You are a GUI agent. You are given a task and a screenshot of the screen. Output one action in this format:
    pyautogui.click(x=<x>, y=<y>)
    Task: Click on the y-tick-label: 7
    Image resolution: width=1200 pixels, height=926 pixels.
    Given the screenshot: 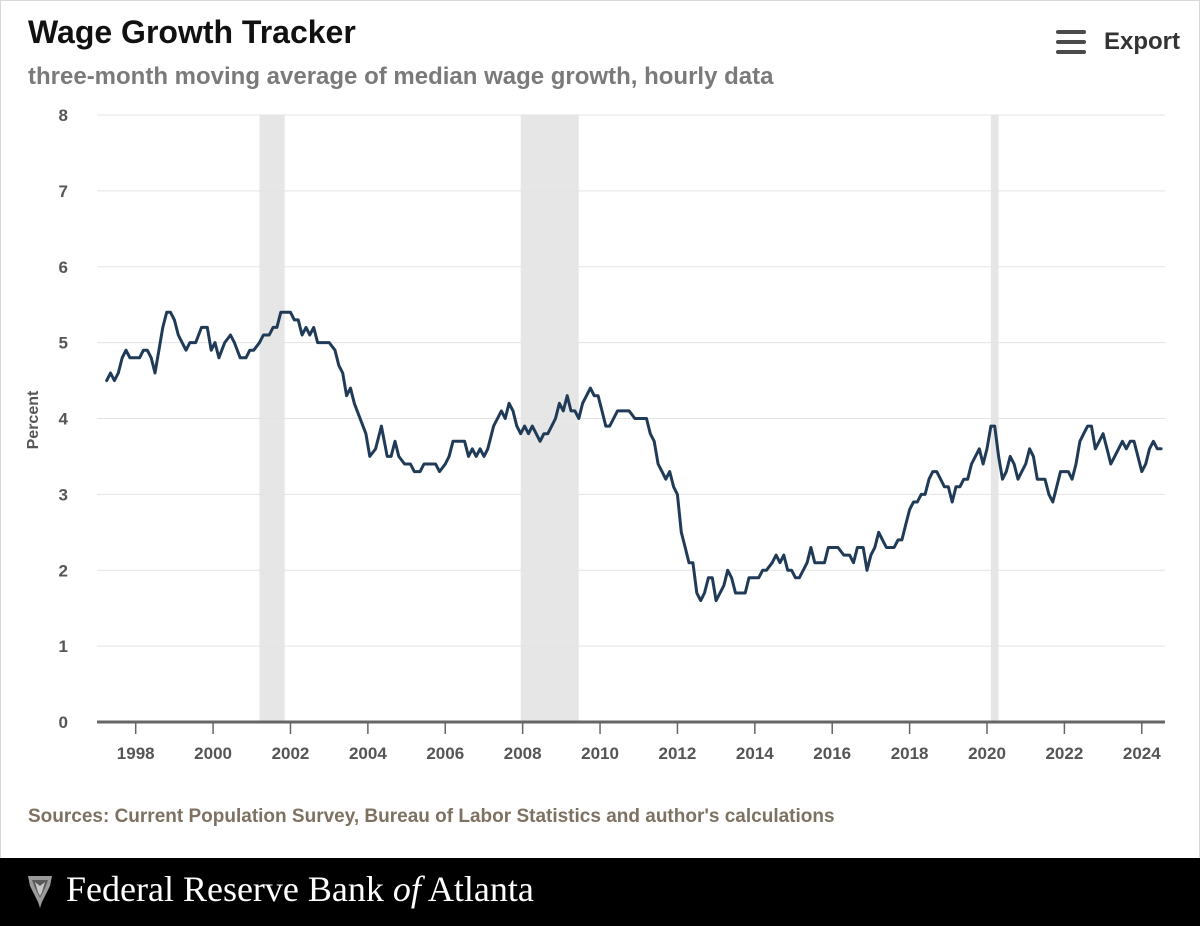 What is the action you would take?
    pyautogui.click(x=63, y=191)
    